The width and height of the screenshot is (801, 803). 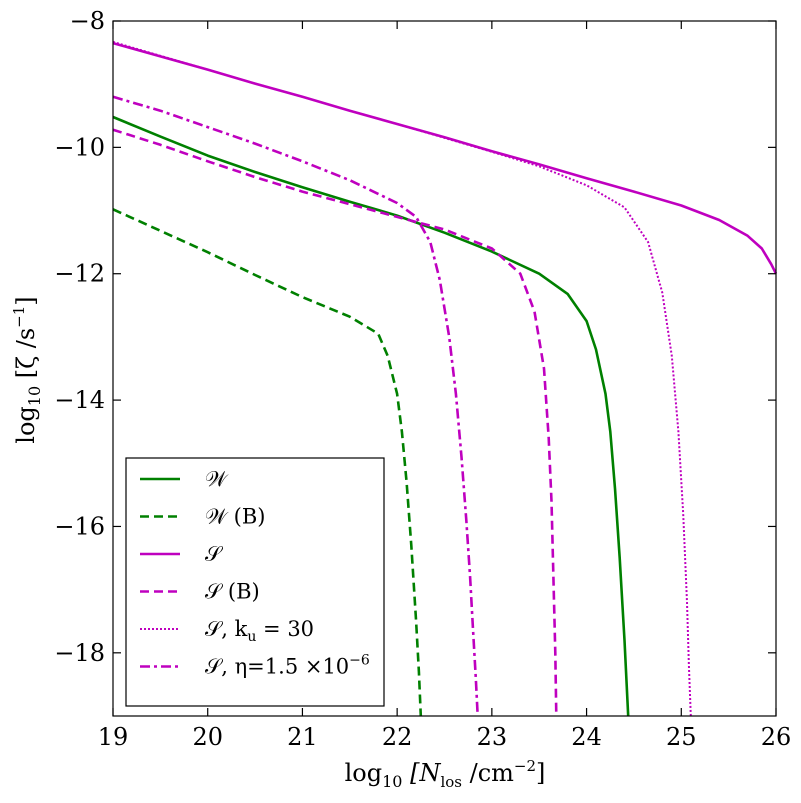 I want to click on y-tick-label: −12, so click(x=79, y=274).